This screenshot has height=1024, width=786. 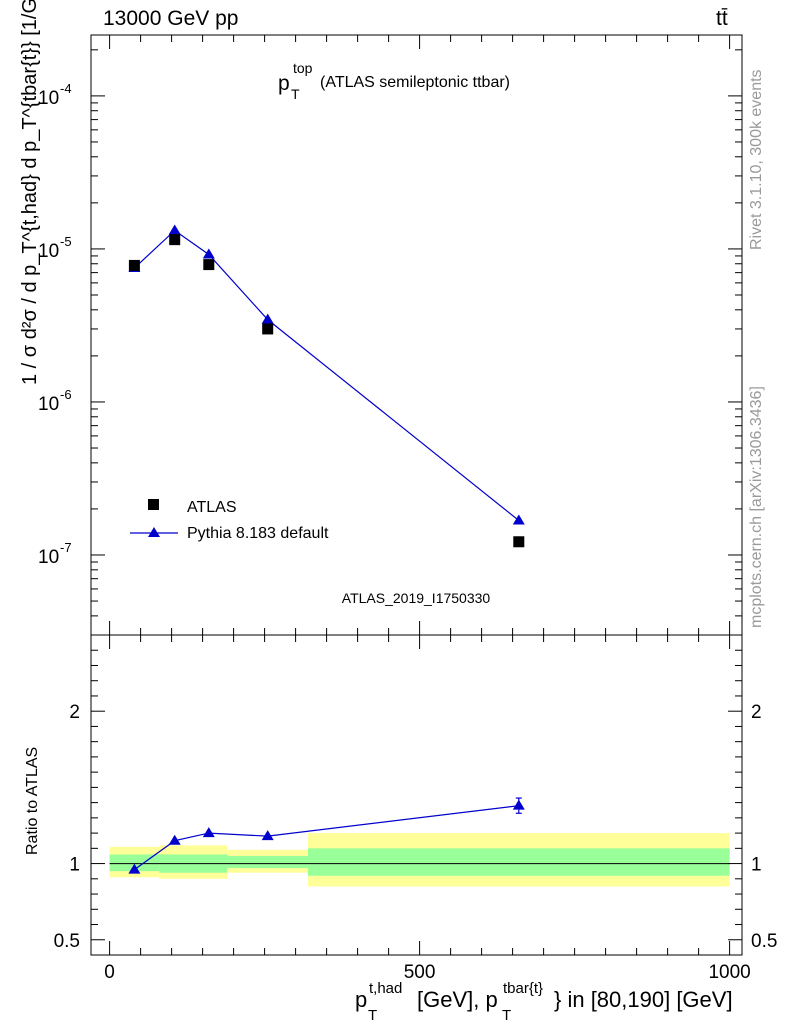 I want to click on mc-series, so click(x=326, y=374).